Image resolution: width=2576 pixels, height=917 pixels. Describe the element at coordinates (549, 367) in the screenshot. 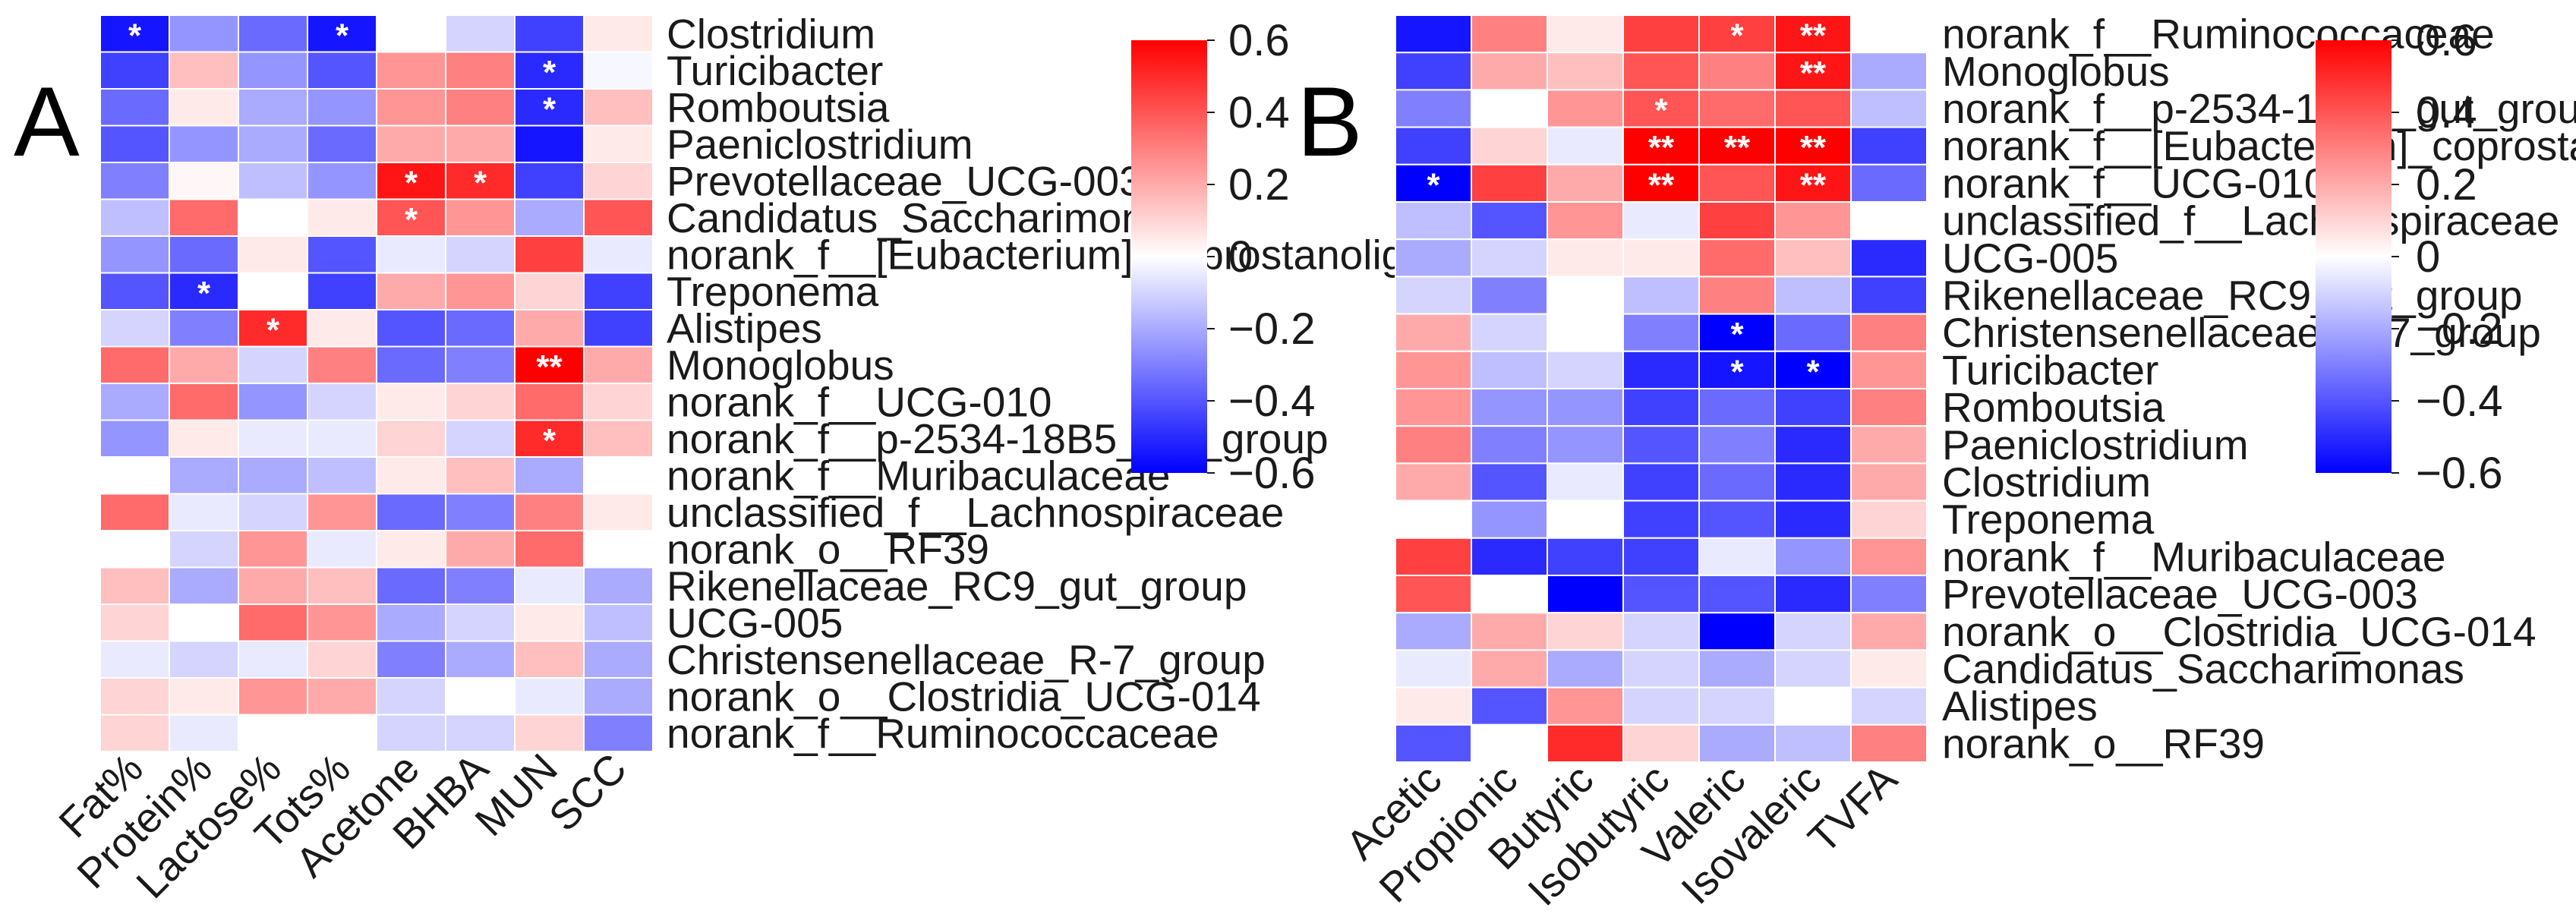

I see `significance-marker: **` at that location.